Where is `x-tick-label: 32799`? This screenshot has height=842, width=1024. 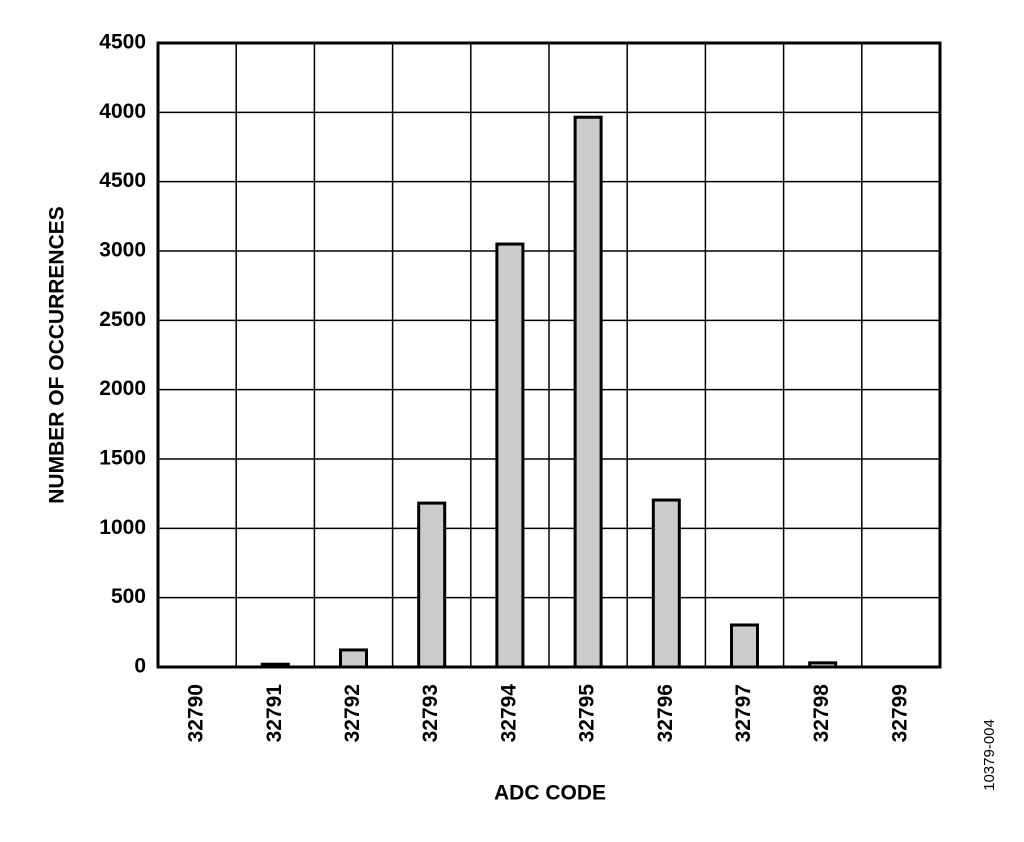
x-tick-label: 32799 is located at coordinates (899, 713).